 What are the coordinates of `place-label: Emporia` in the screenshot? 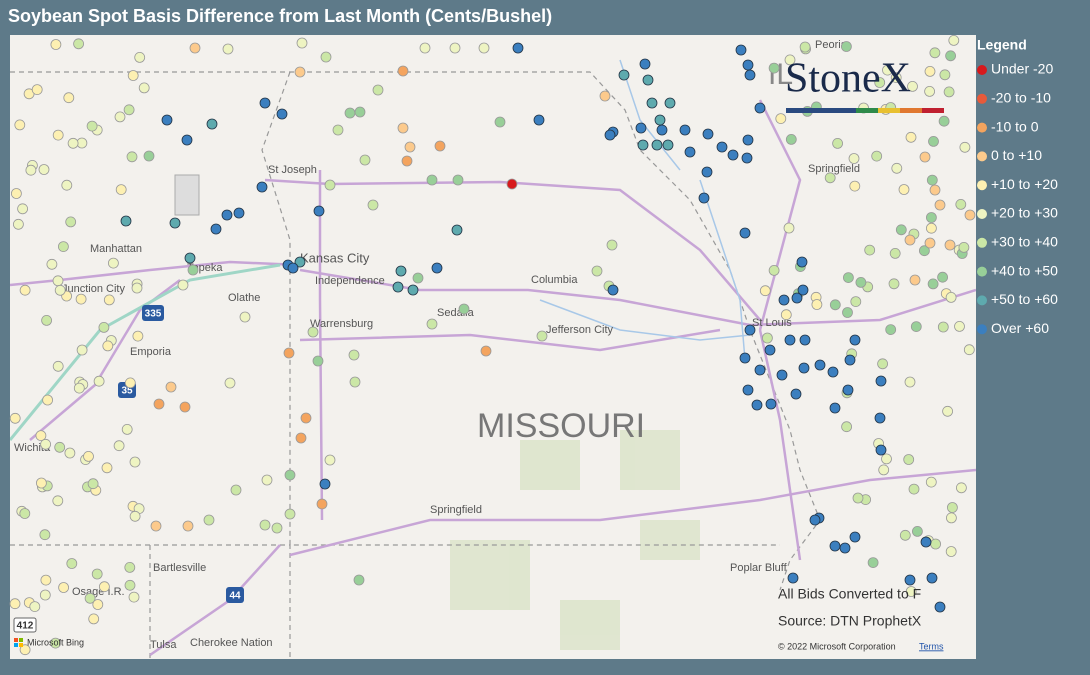 It's located at (151, 352).